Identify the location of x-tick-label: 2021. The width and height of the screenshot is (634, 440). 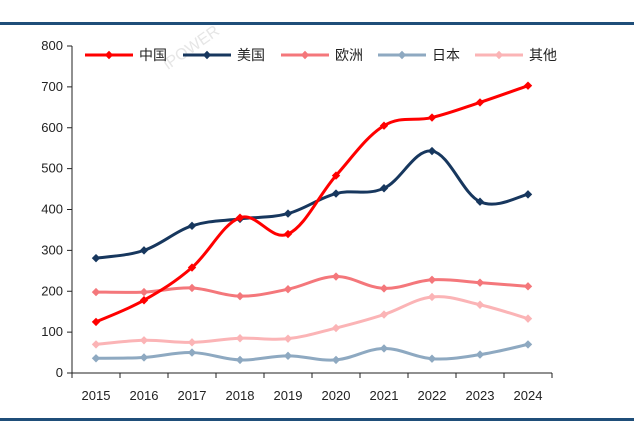
(384, 395).